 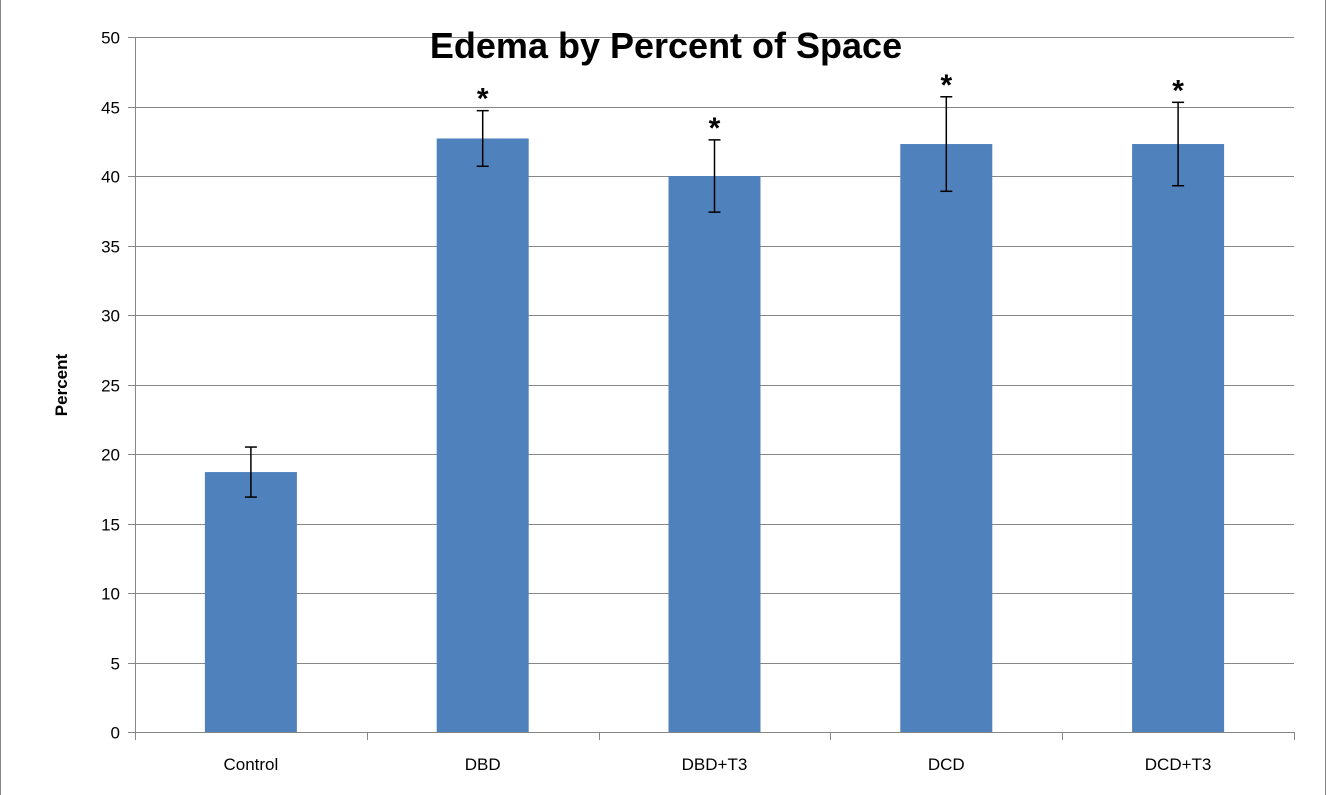 I want to click on y-tick-labels: 0 5 10 15 20 25 30 35 40 45 50, so click(x=110, y=386).